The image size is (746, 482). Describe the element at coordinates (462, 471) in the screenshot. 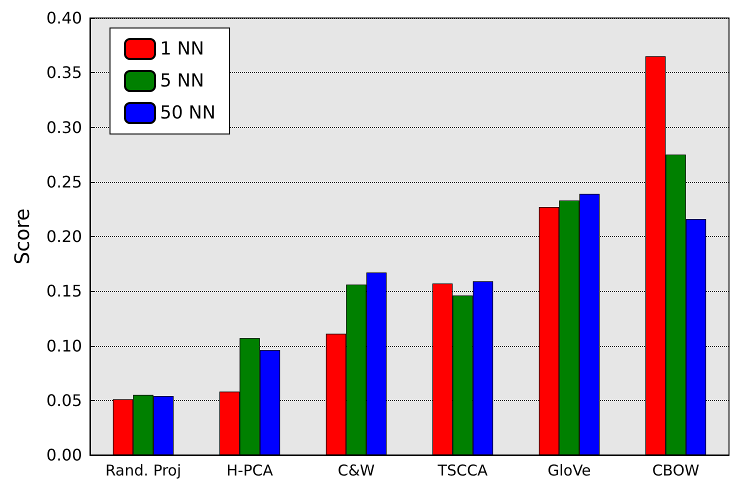

I see `x-tick-label: TSCCA` at that location.